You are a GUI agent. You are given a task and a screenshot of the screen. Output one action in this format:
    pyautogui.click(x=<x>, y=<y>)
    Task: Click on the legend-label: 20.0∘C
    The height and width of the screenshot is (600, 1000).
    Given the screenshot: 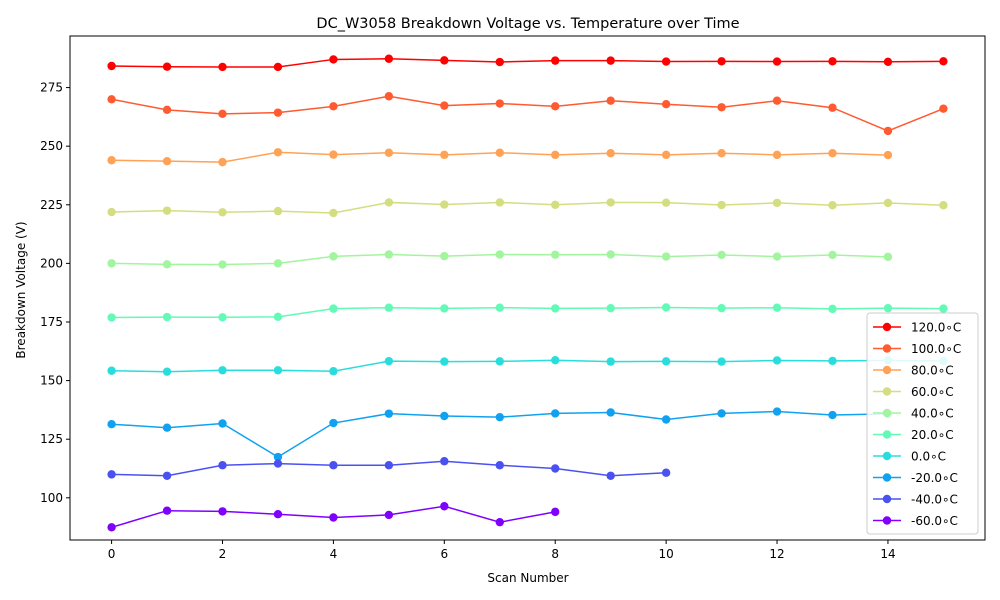 What is the action you would take?
    pyautogui.click(x=932, y=435)
    